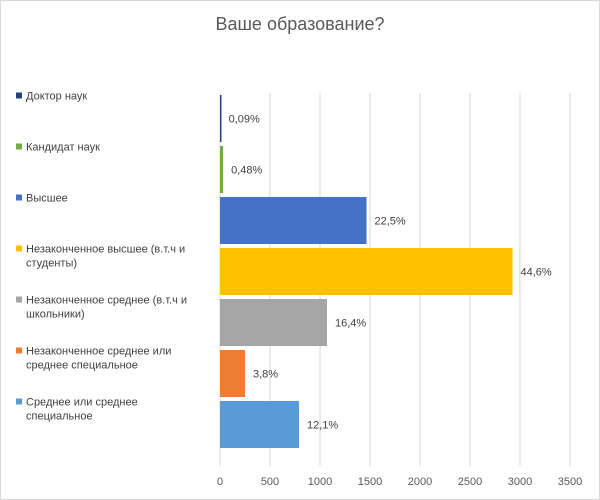 This screenshot has height=500, width=600. I want to click on data-label: 16,4%, so click(350, 324).